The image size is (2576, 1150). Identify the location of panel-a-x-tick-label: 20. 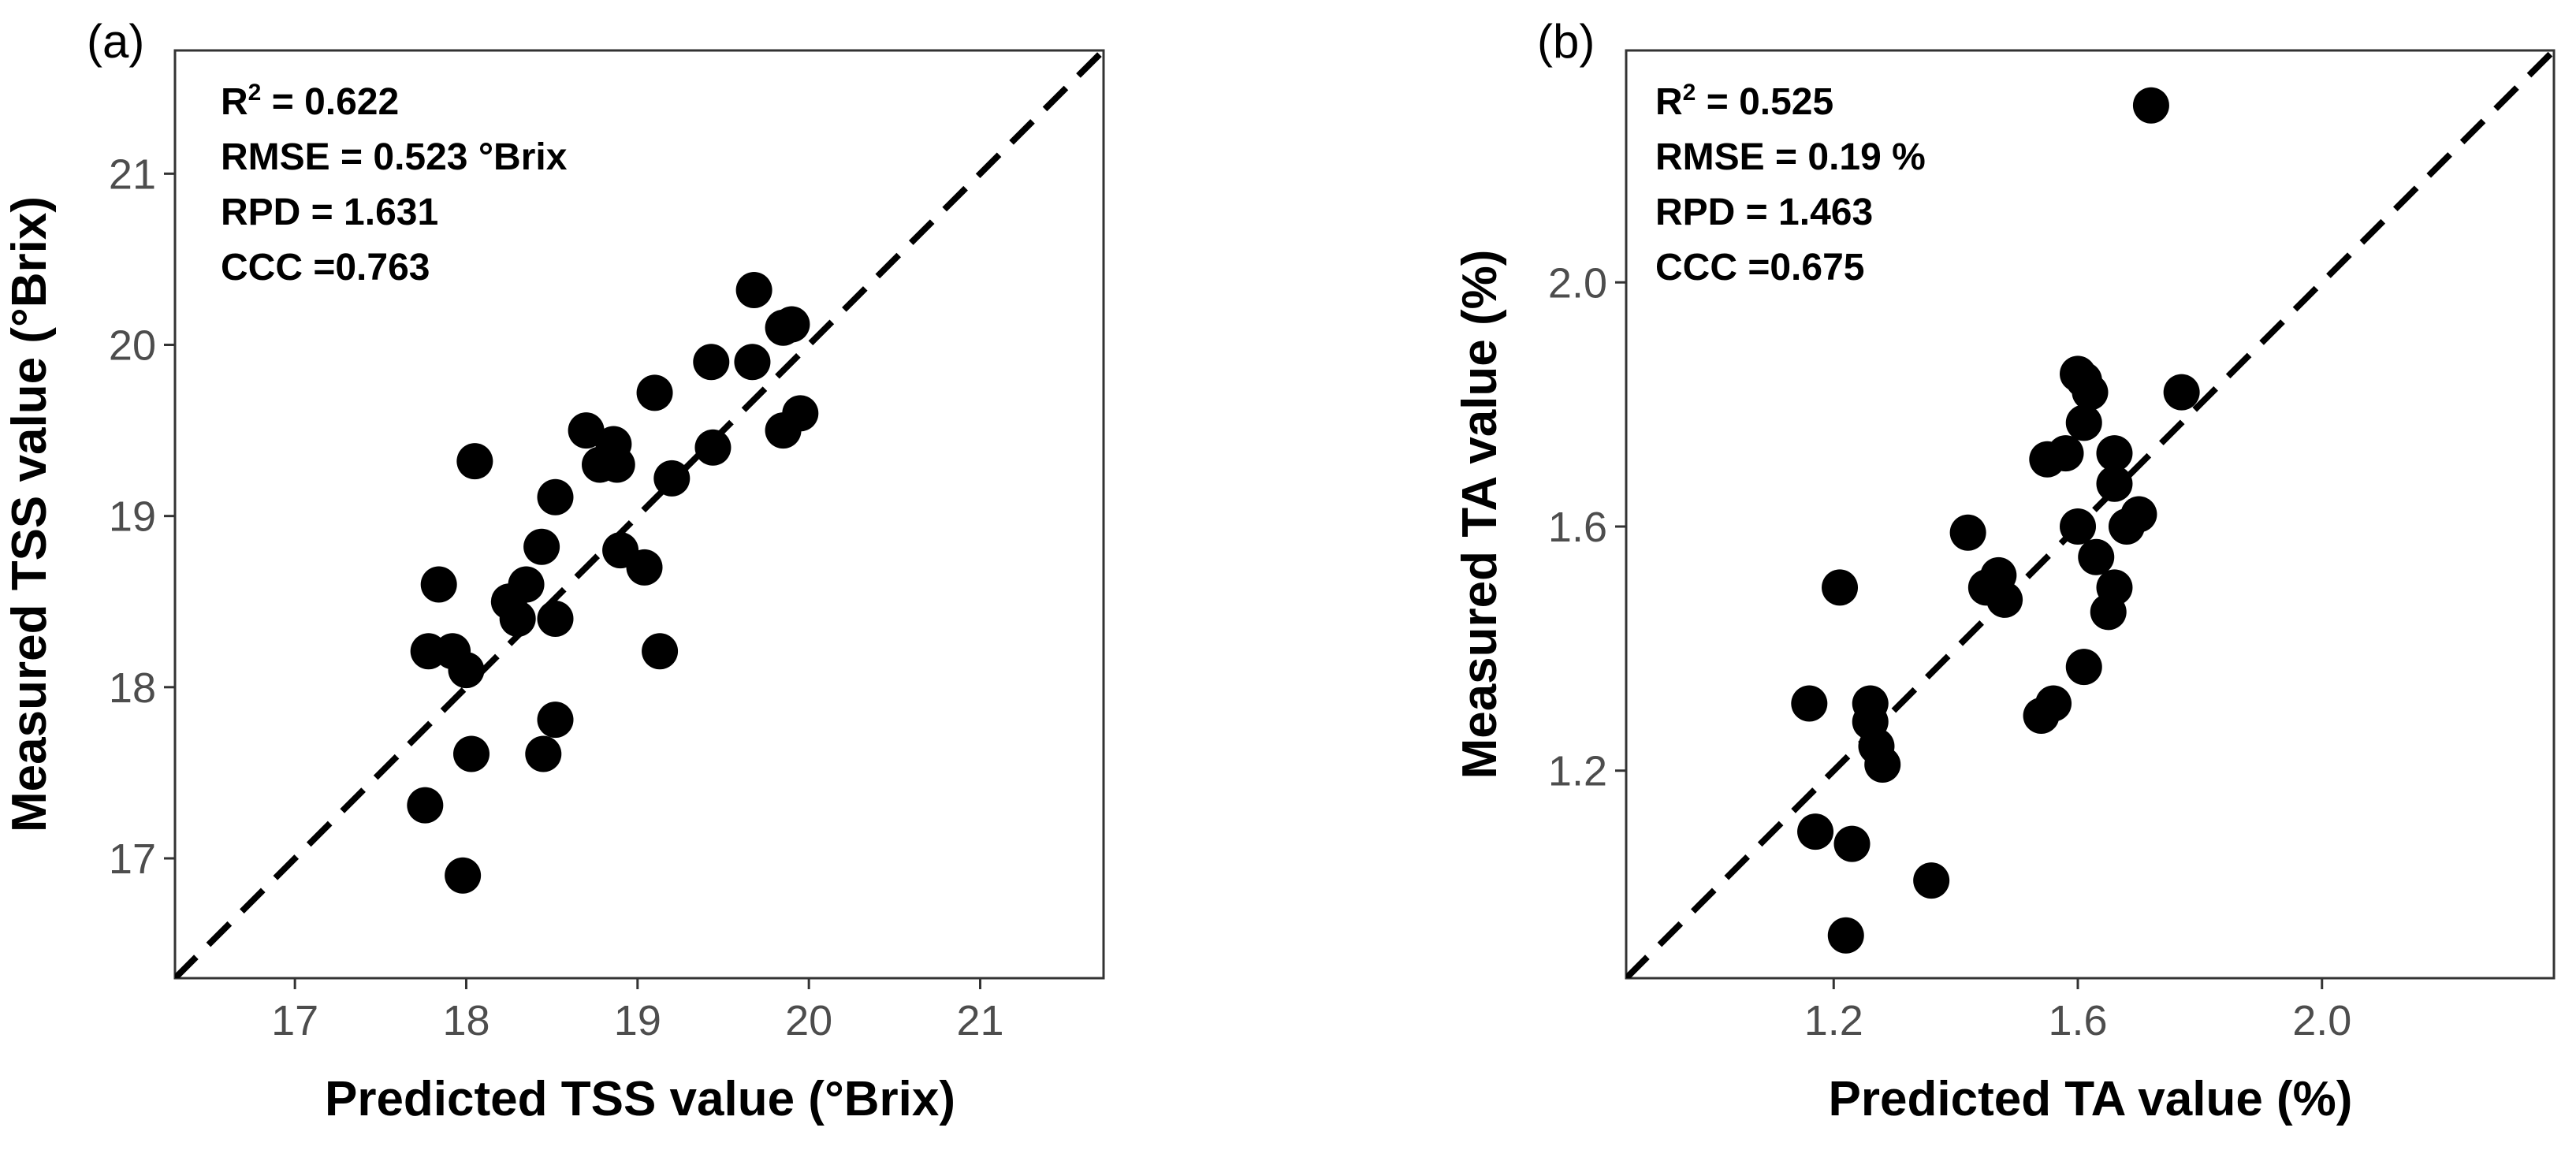
(808, 1020).